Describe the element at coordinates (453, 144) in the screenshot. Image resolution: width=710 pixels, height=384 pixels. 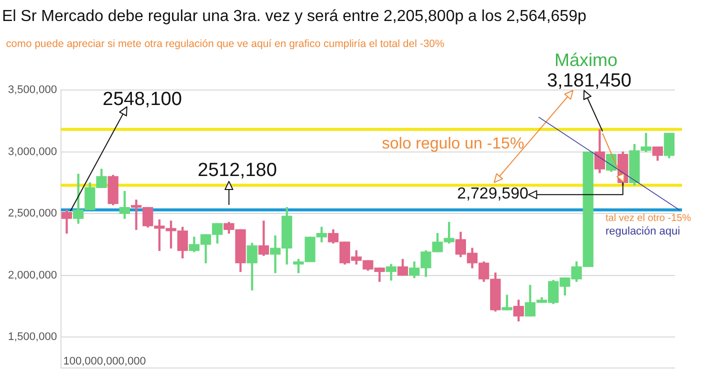
I see `annotation: solo regulo un -15%` at that location.